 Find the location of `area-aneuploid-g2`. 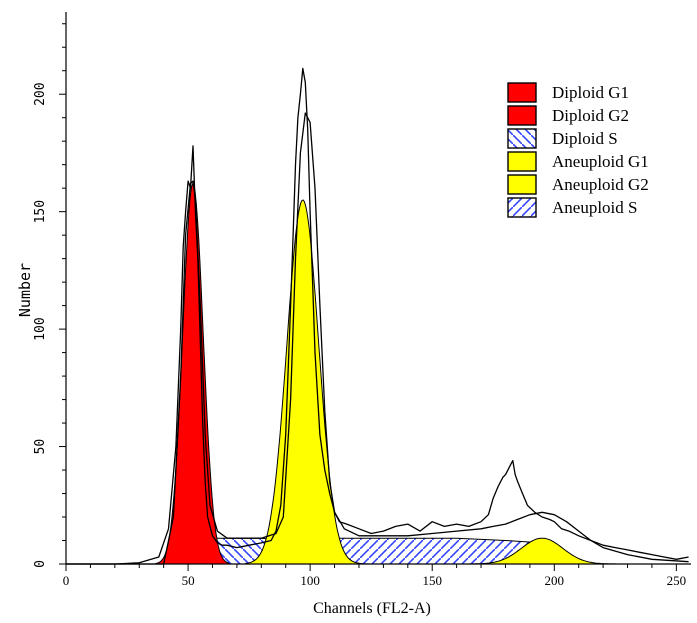

area-aneuploid-g2 is located at coordinates (542, 551).